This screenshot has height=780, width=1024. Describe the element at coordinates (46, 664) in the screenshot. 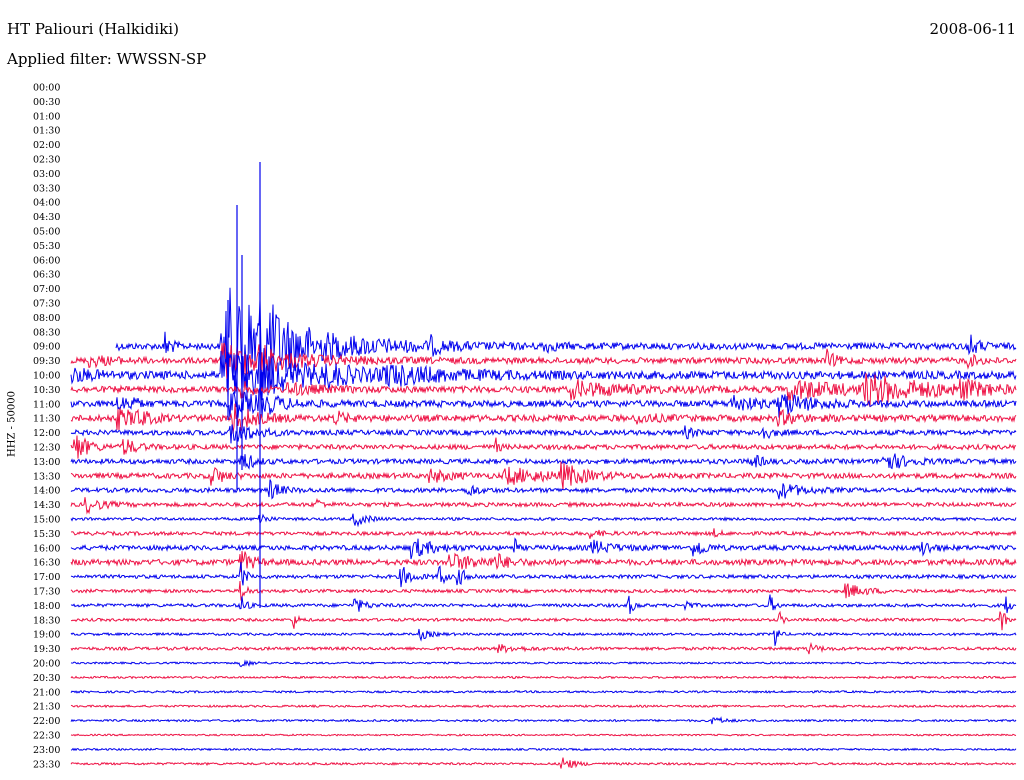

I see `time-tick-label: 20:00` at that location.